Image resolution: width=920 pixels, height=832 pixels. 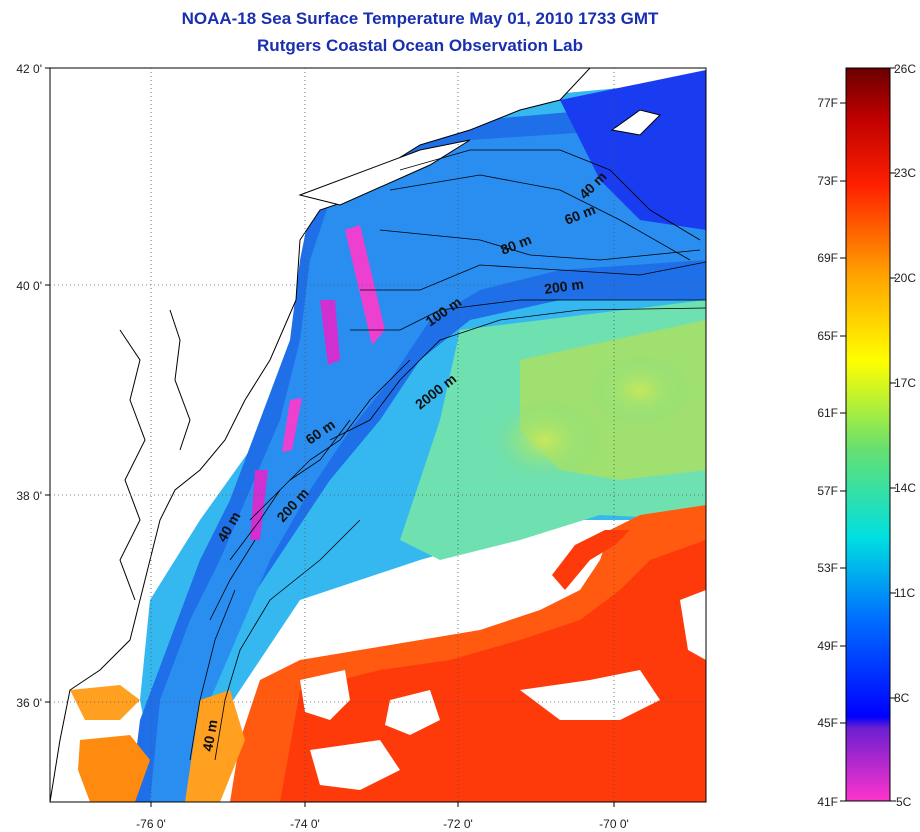 What do you see at coordinates (827, 336) in the screenshot?
I see `colorbar-f-label: 65F` at bounding box center [827, 336].